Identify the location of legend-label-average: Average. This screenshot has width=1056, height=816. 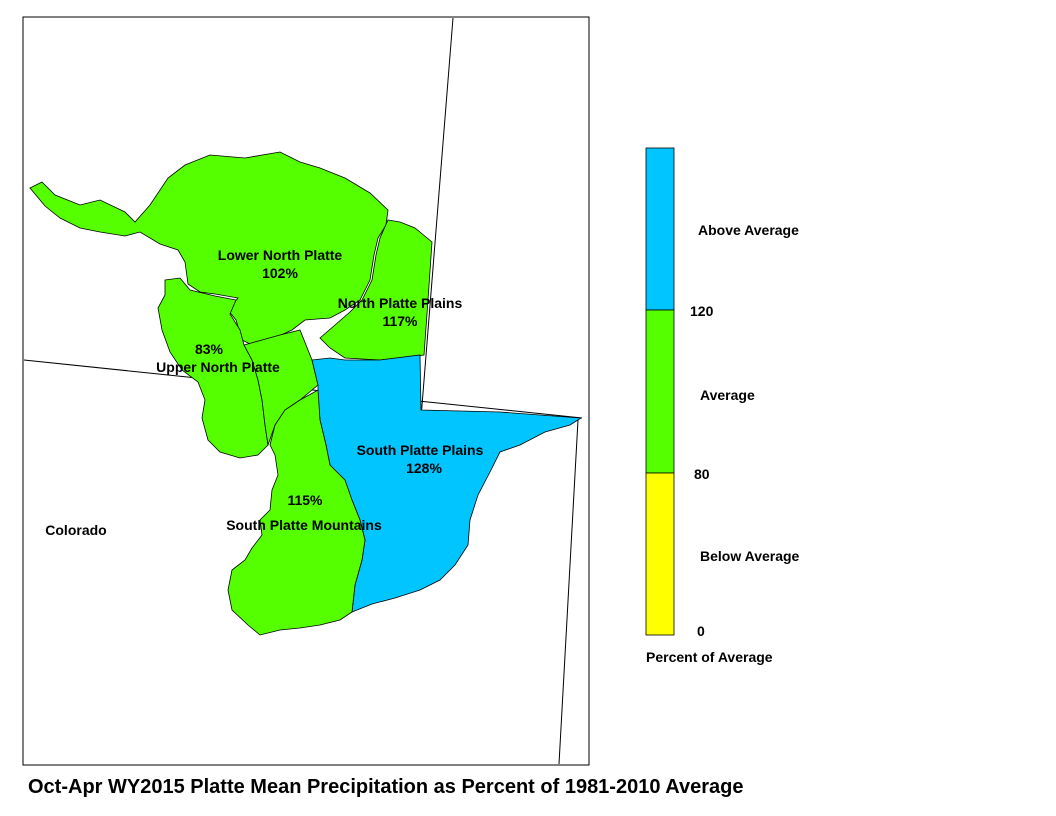
(727, 395).